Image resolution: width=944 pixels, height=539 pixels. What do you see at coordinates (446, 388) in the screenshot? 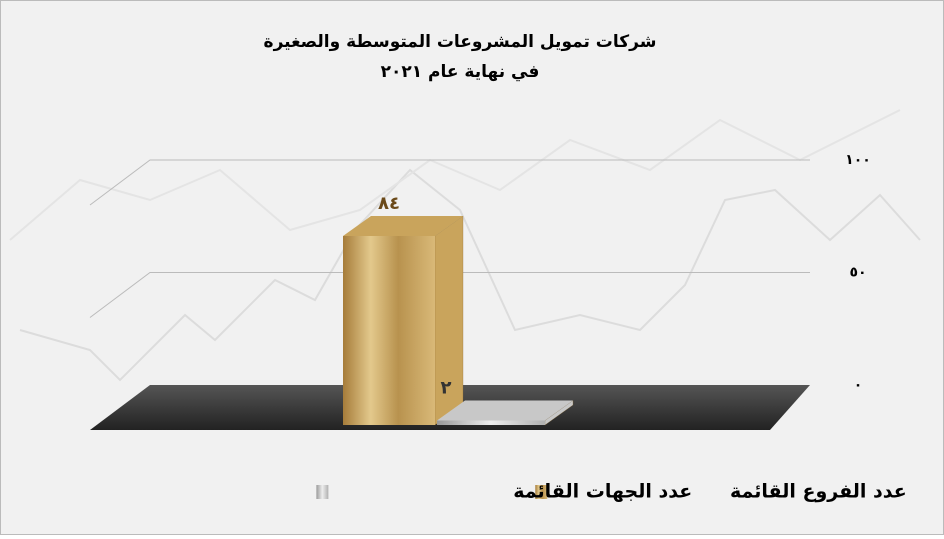
I see `data-label: ٢` at bounding box center [446, 388].